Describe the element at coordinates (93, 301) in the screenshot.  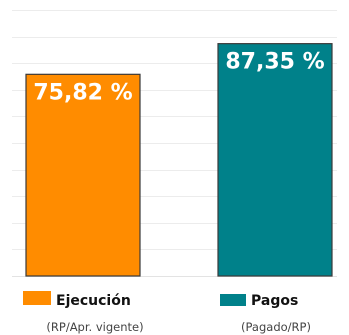
I see `legend-label-ejecucion: Ejecución` at that location.